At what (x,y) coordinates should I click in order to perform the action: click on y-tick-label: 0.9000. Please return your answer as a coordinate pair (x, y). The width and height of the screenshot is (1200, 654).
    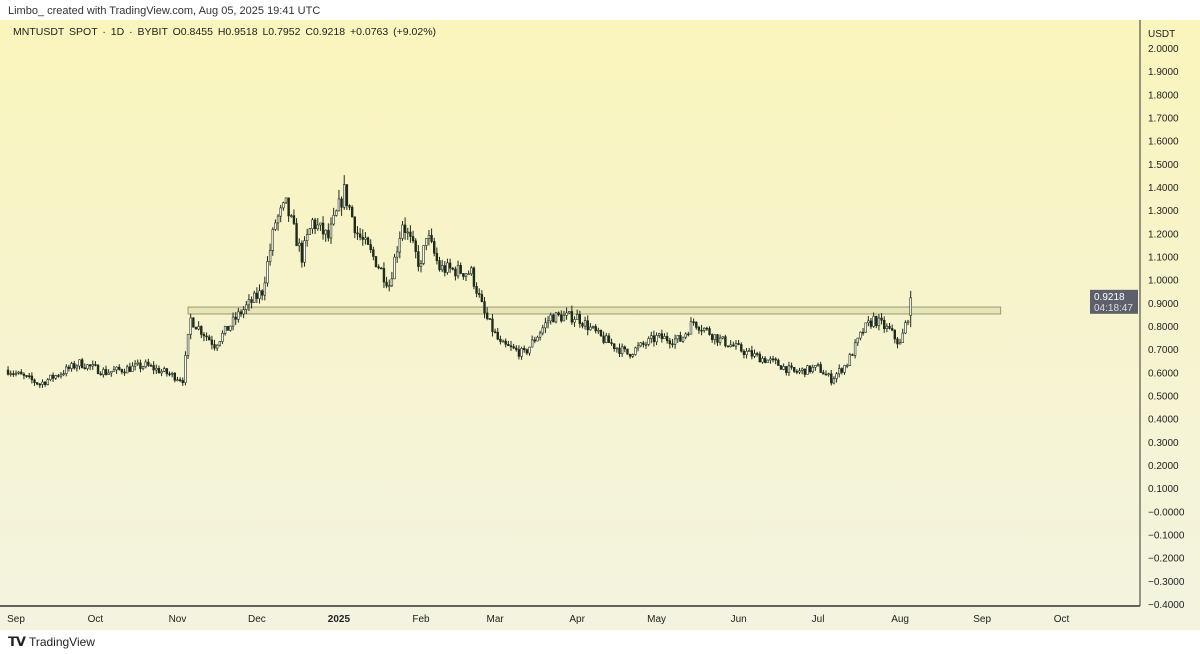
    Looking at the image, I should click on (1163, 304).